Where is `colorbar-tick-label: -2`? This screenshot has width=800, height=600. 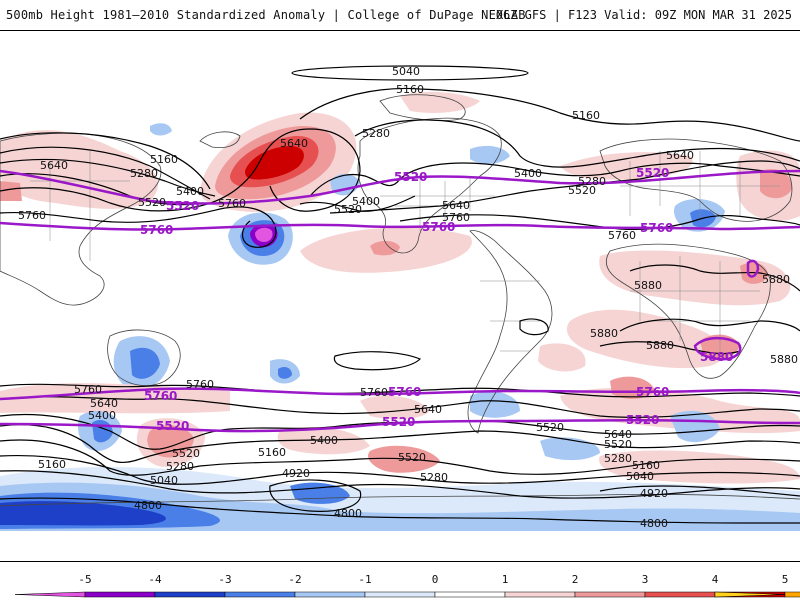 colorbar-tick-label: -2 is located at coordinates (294, 579).